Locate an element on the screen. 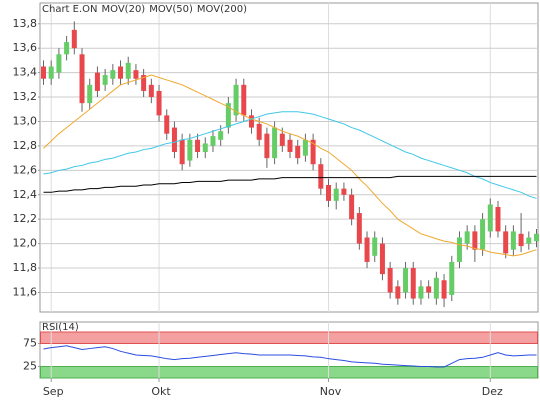 The image size is (540, 400). y-tick-label: 13,6 is located at coordinates (25, 47).